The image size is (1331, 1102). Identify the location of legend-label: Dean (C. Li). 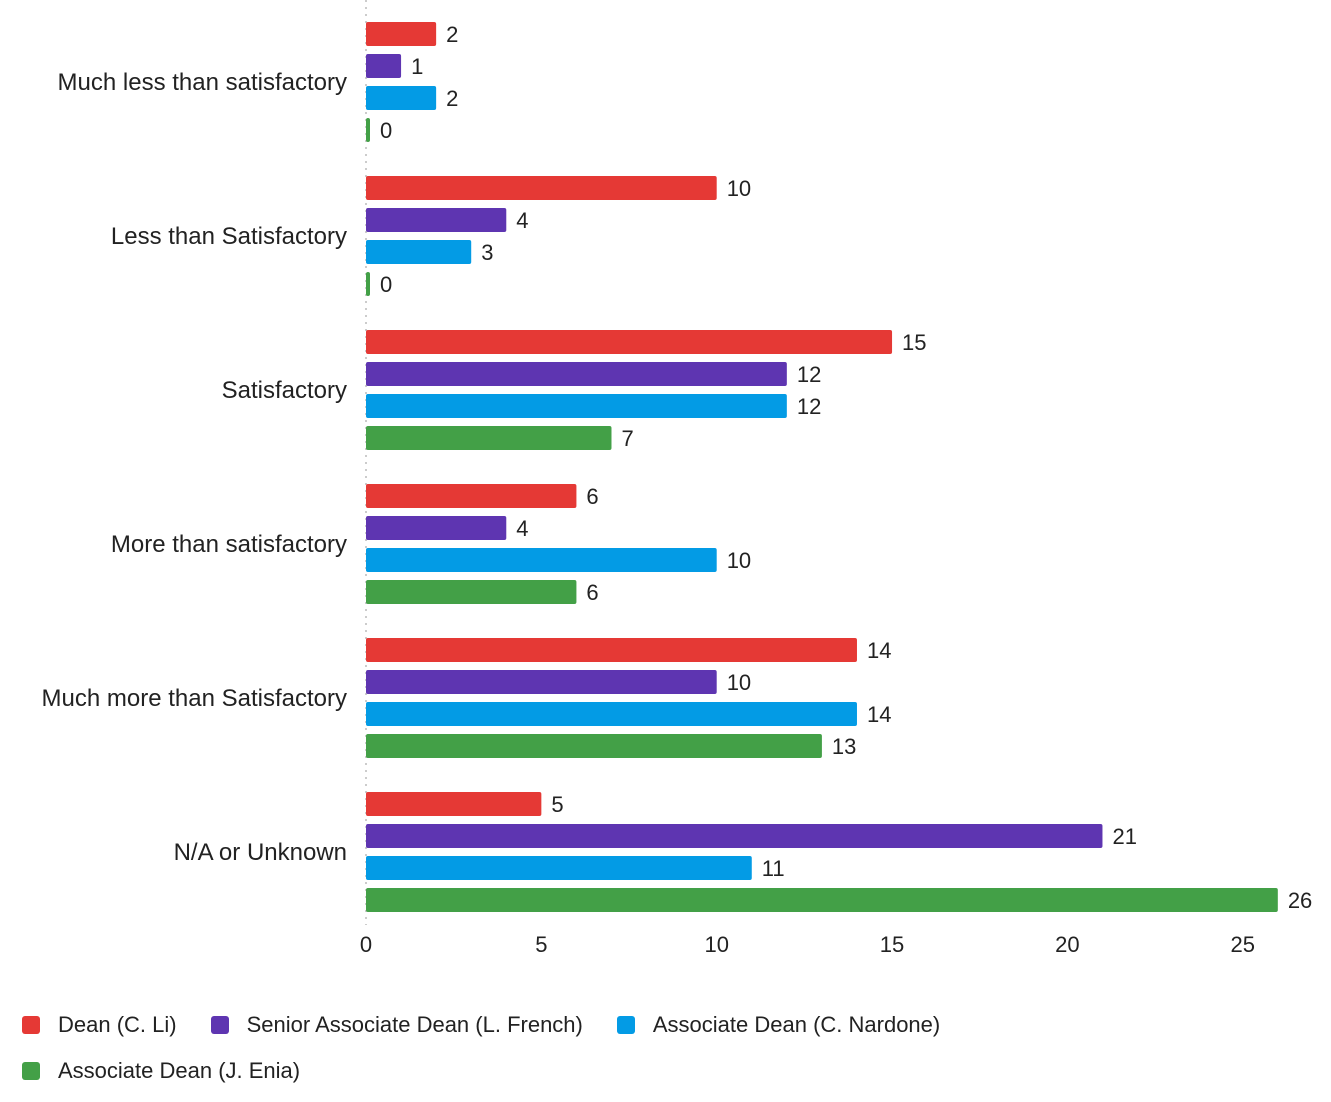
(117, 1024).